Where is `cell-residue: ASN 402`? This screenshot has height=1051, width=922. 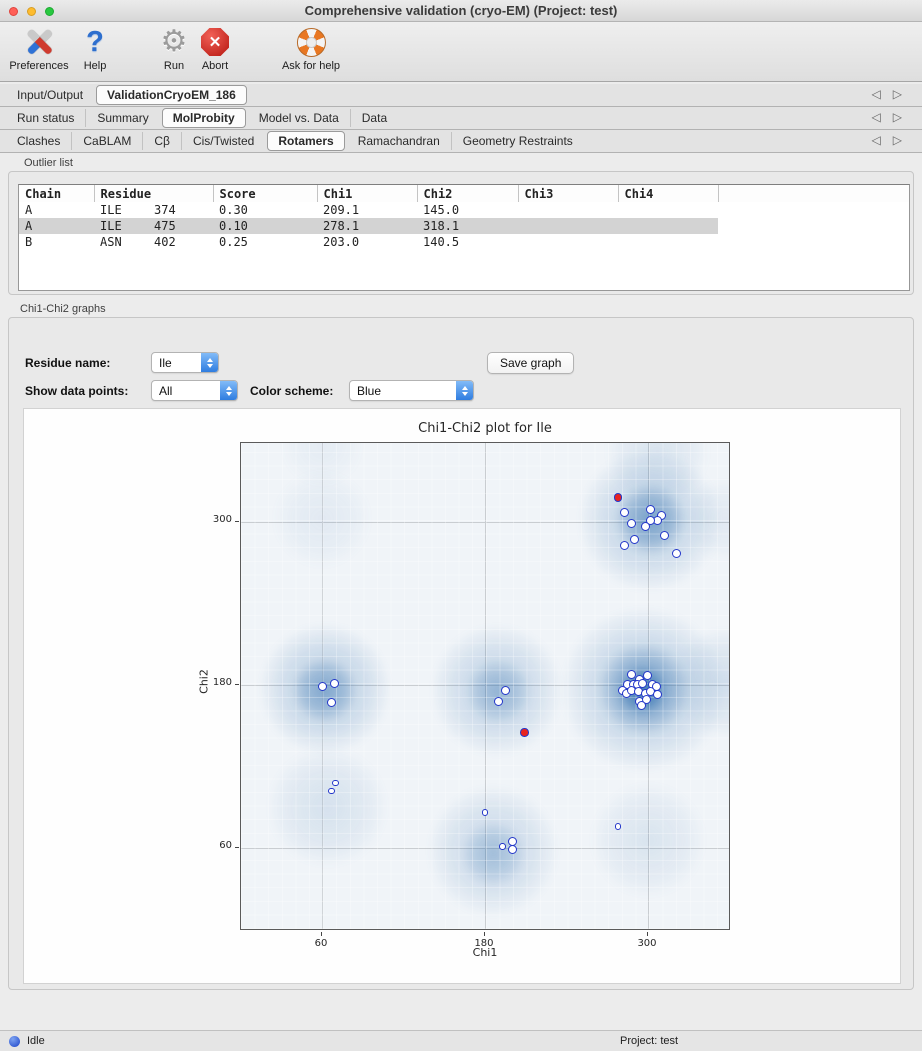
cell-residue: ASN 402 is located at coordinates (153, 242).